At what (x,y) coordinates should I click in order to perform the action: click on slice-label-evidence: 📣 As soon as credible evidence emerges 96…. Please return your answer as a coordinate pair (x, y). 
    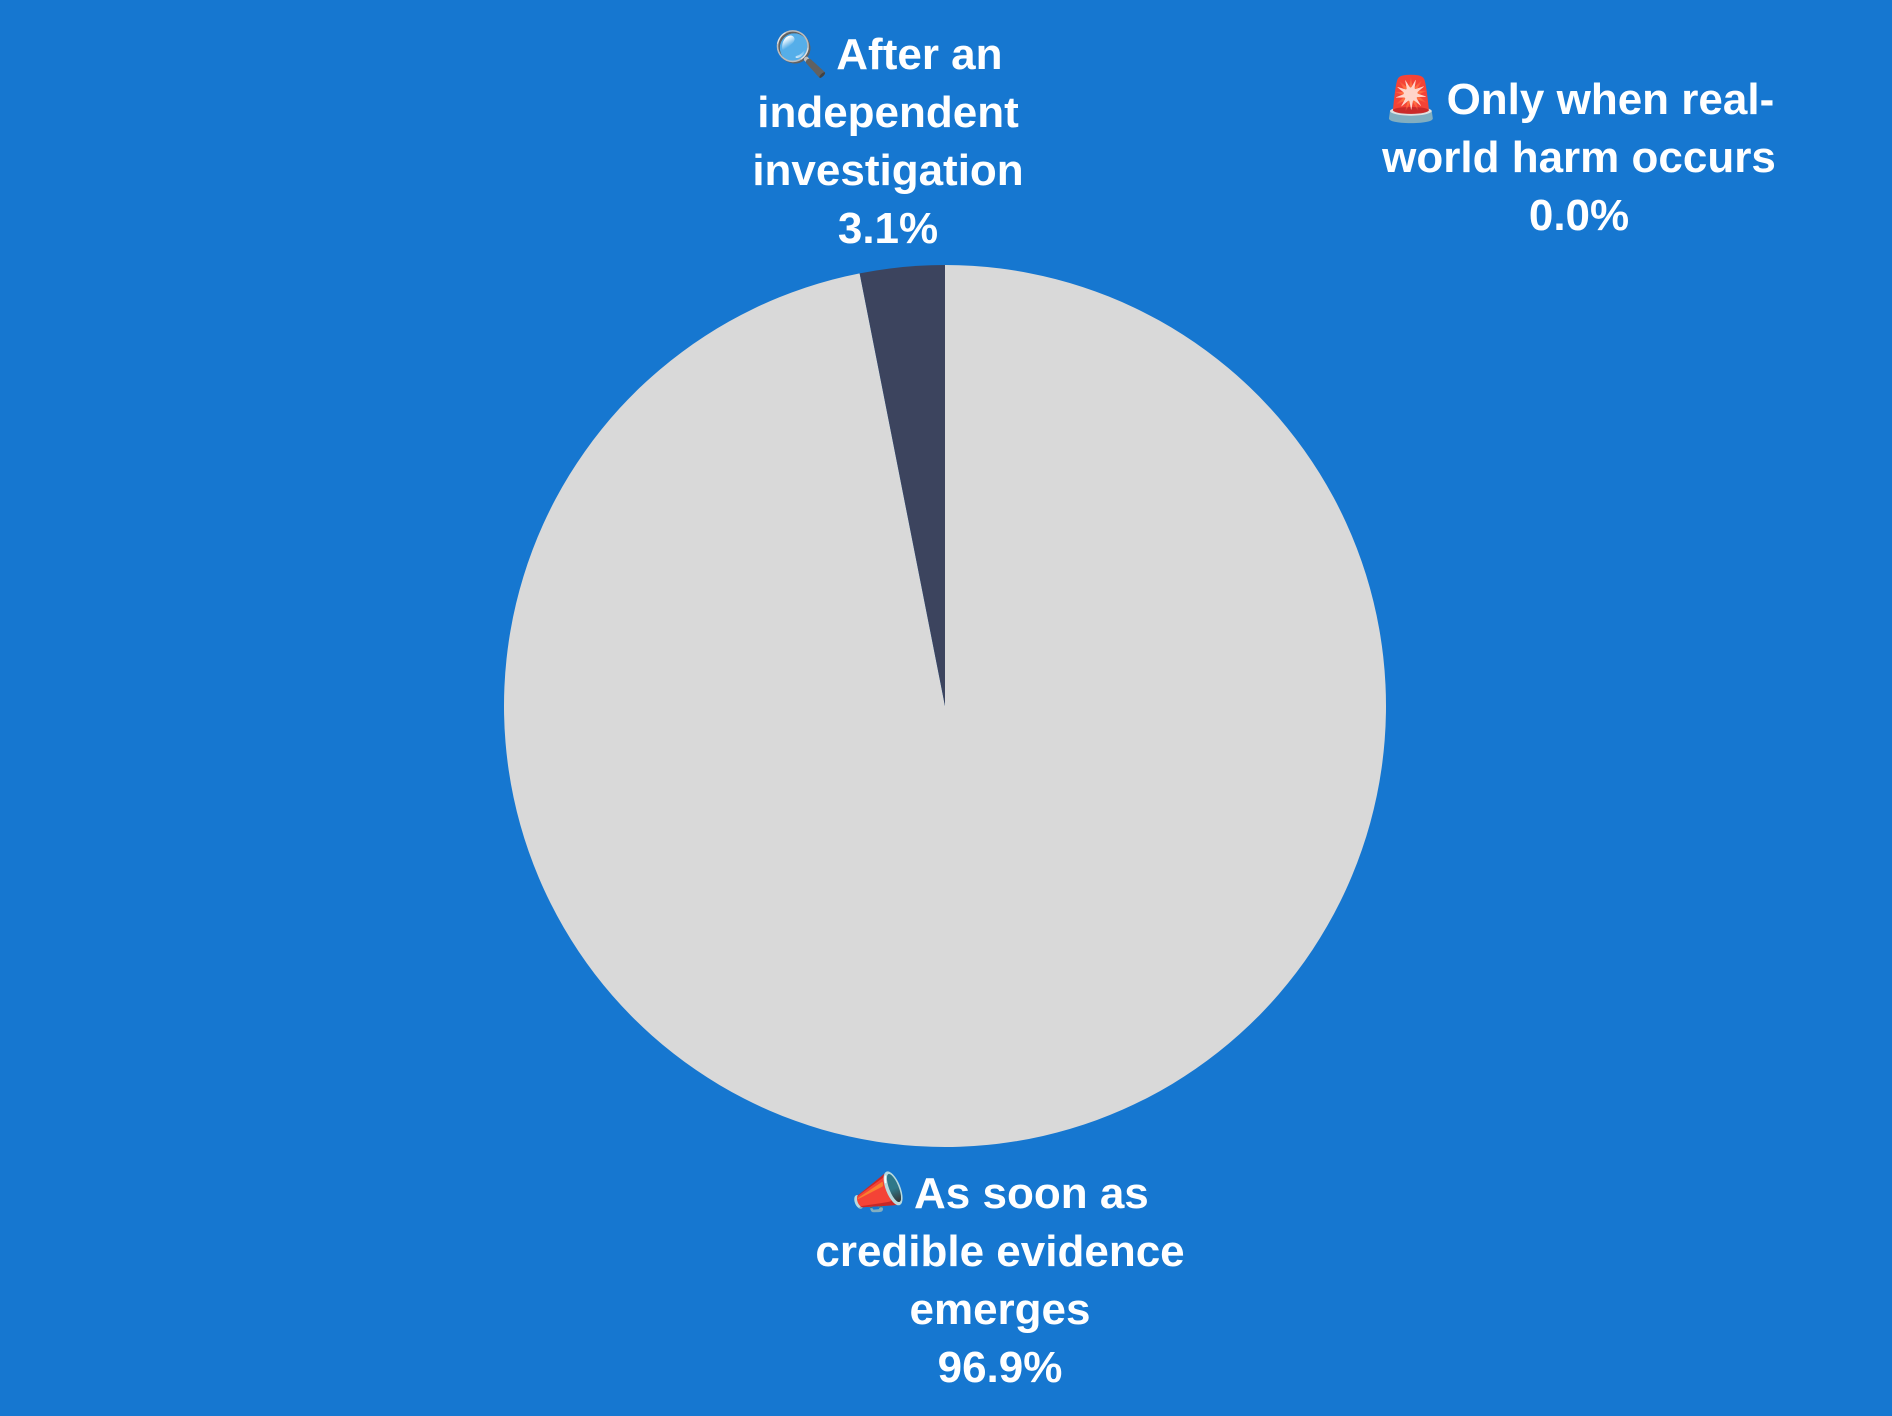
    Looking at the image, I should click on (1000, 1281).